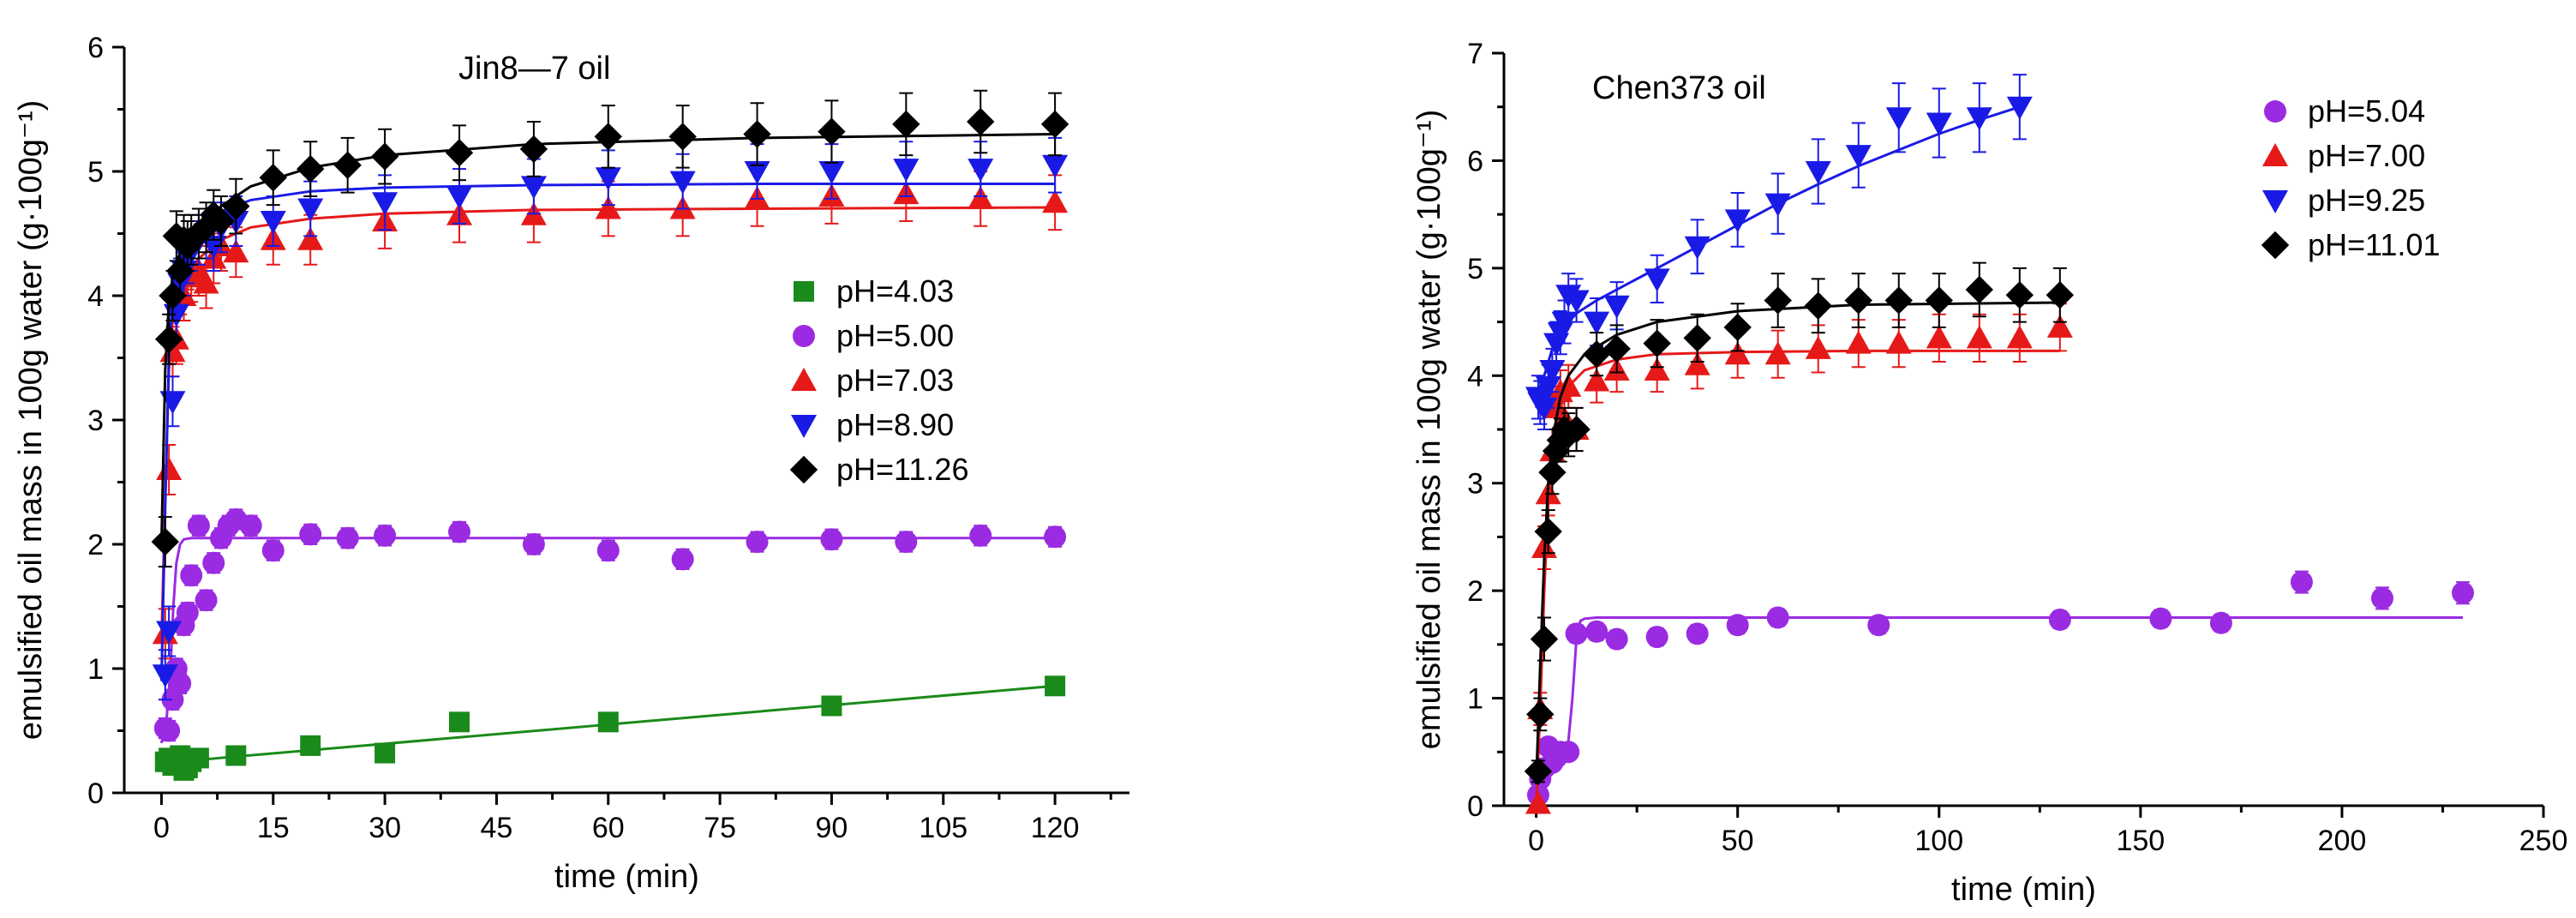 The image size is (2576, 918). I want to click on series-pH=5.00, so click(610, 626).